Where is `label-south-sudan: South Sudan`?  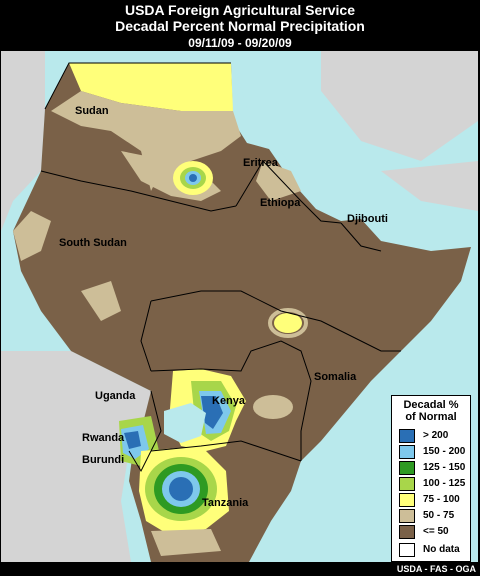 label-south-sudan: South Sudan is located at coordinates (93, 243).